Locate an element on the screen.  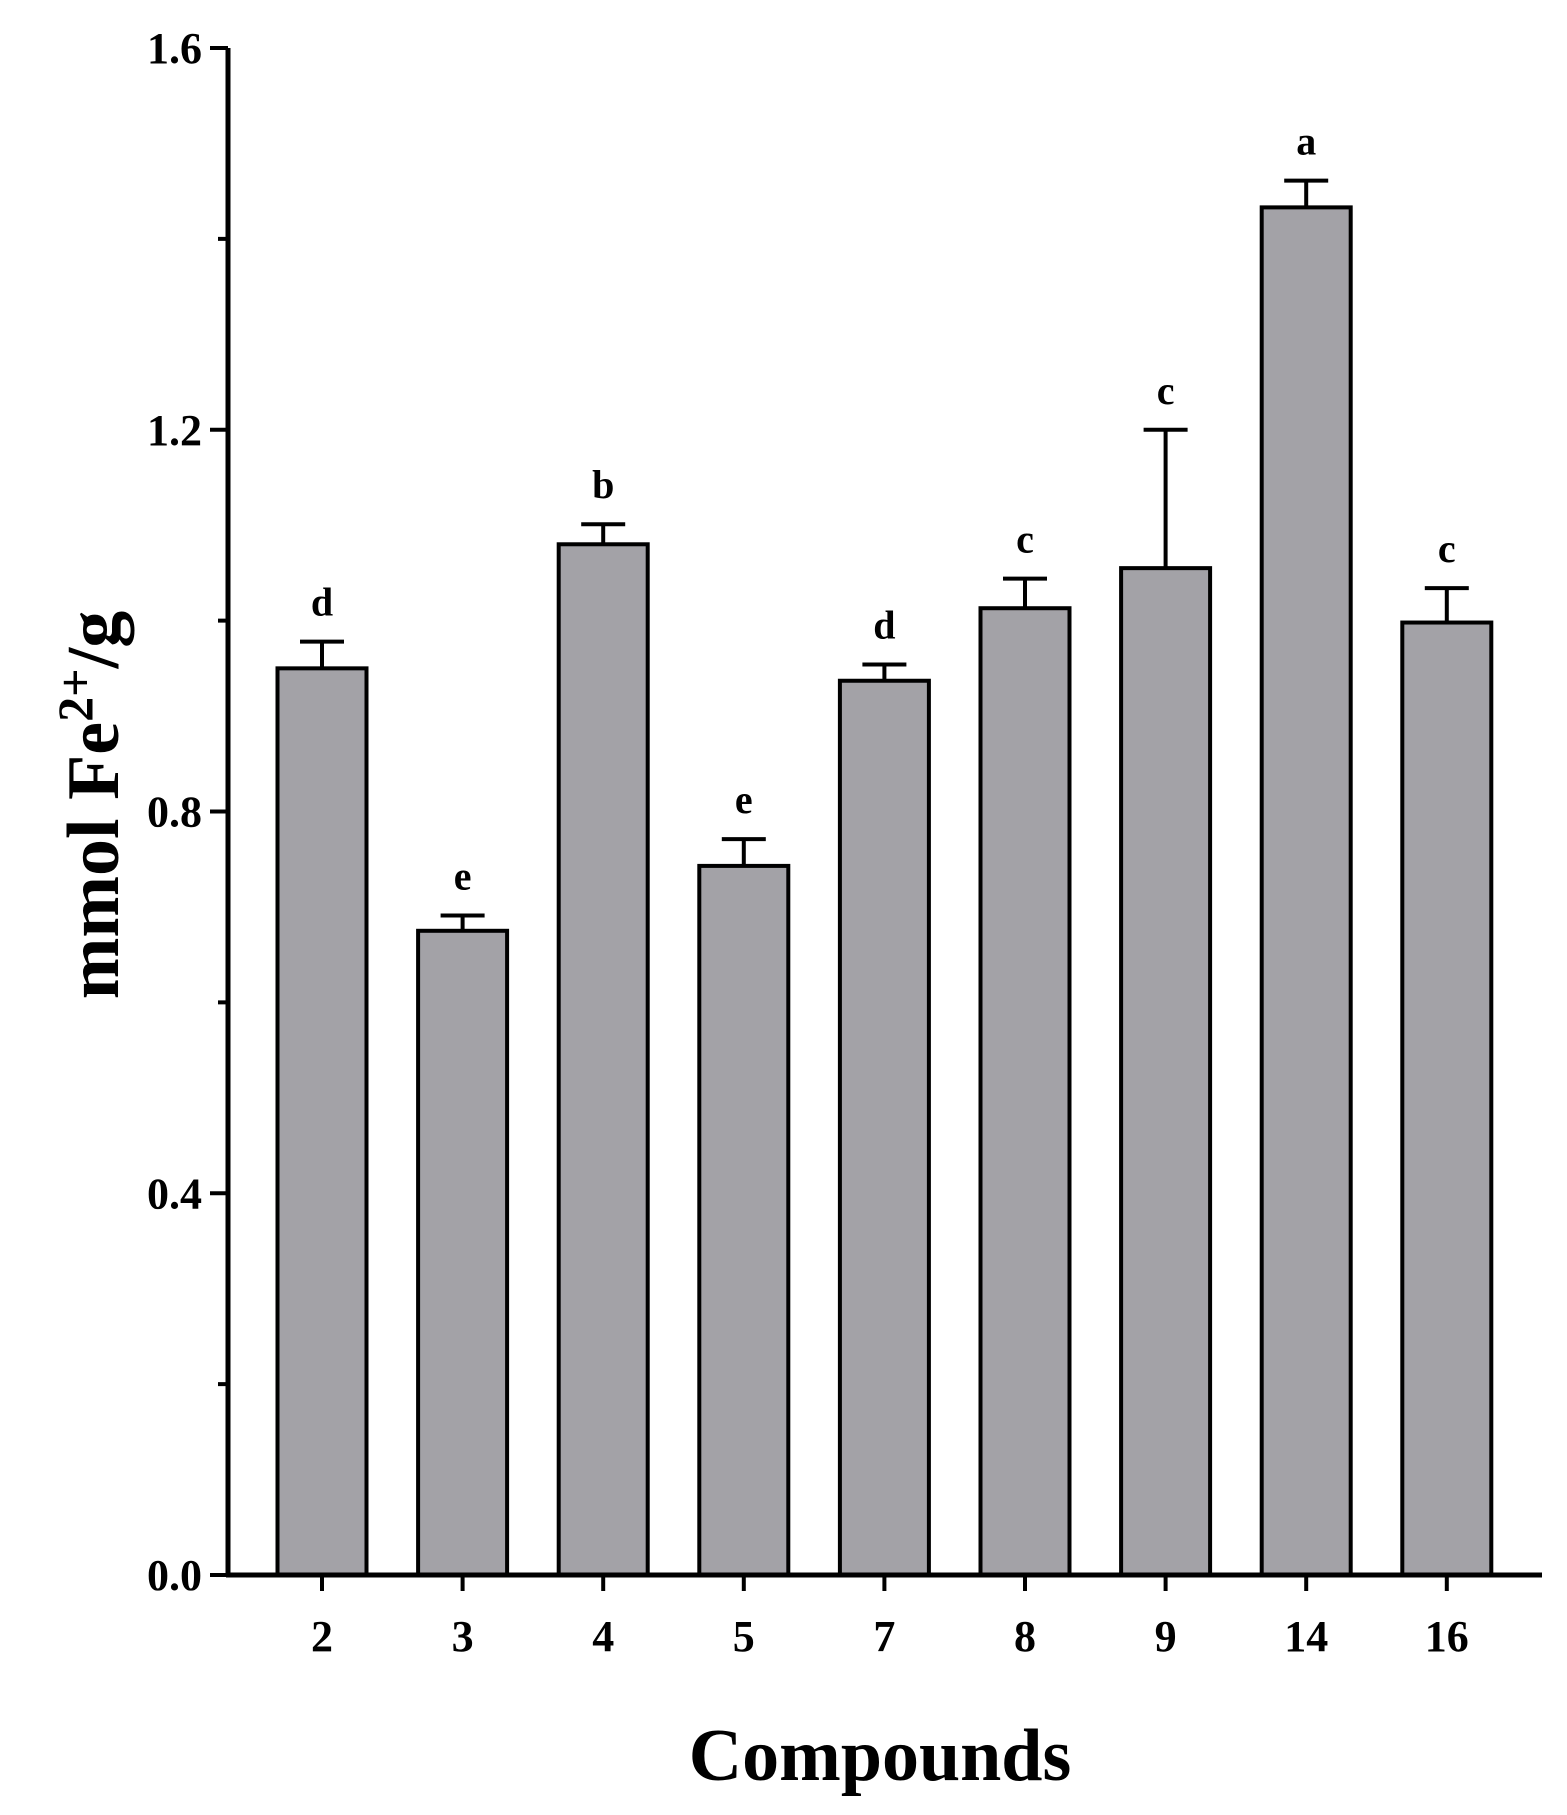
significance-letter-5: e is located at coordinates (744, 799).